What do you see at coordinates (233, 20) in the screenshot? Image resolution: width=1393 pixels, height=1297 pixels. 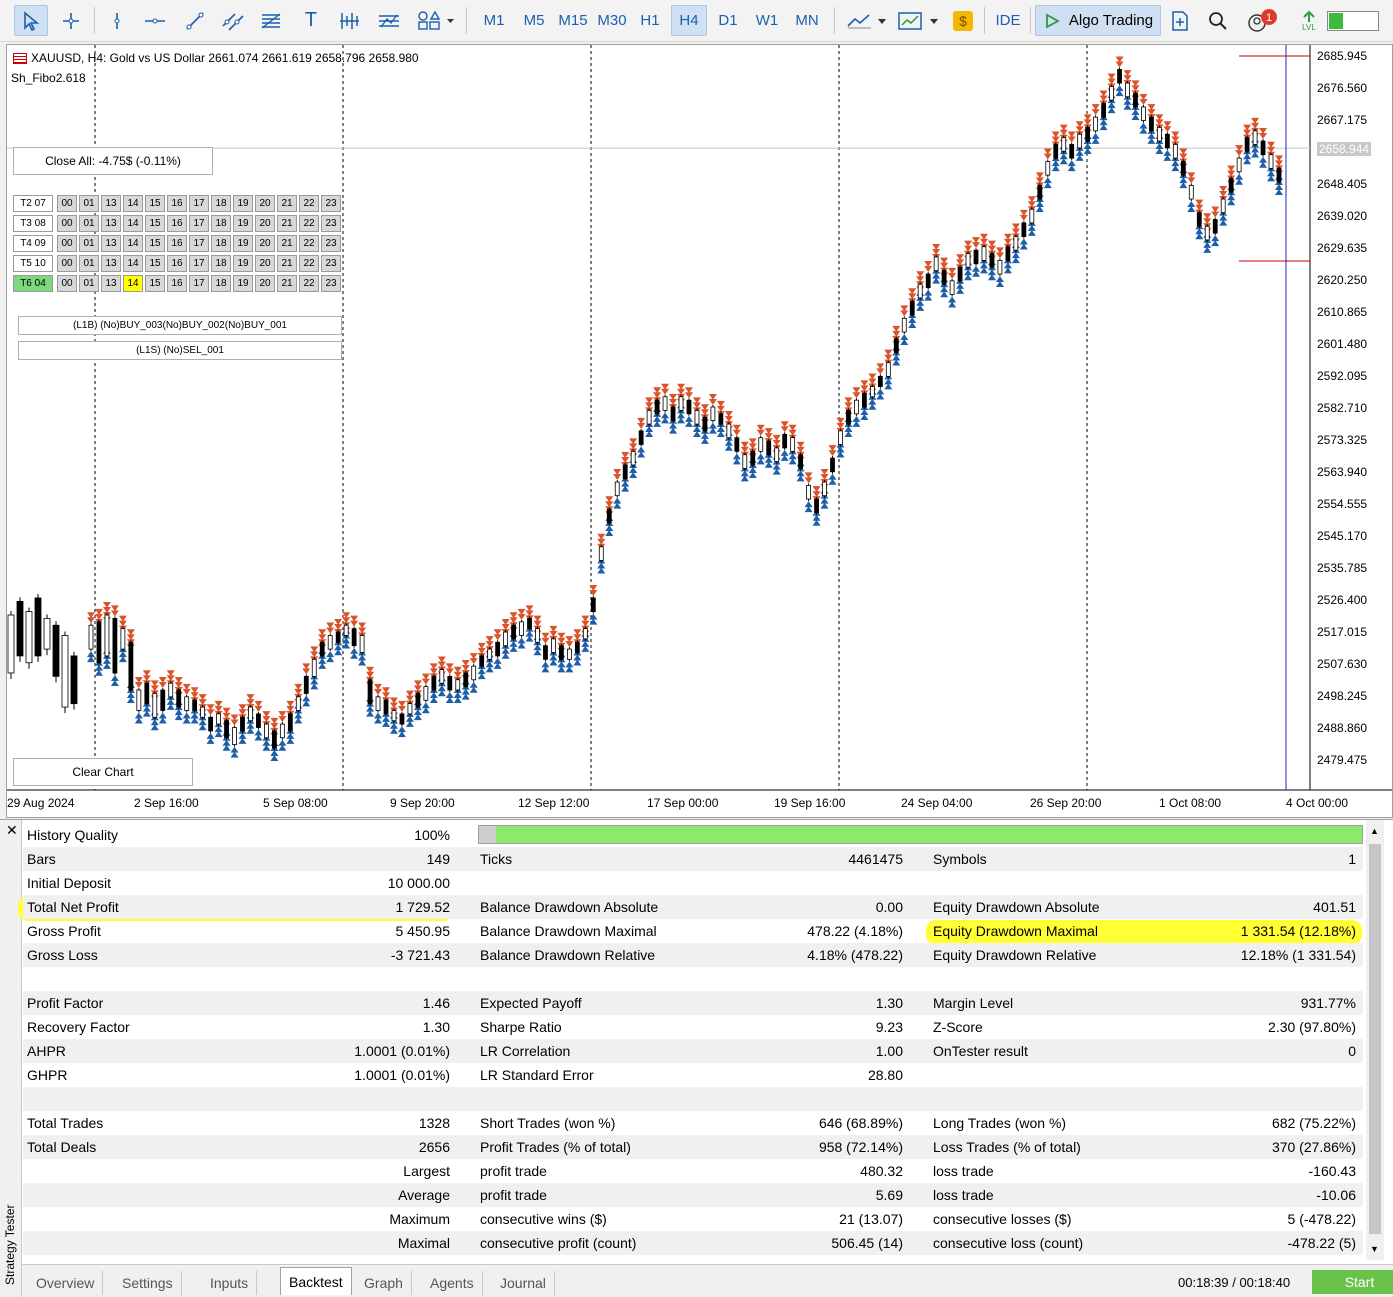 I see `channel-tool-icon` at bounding box center [233, 20].